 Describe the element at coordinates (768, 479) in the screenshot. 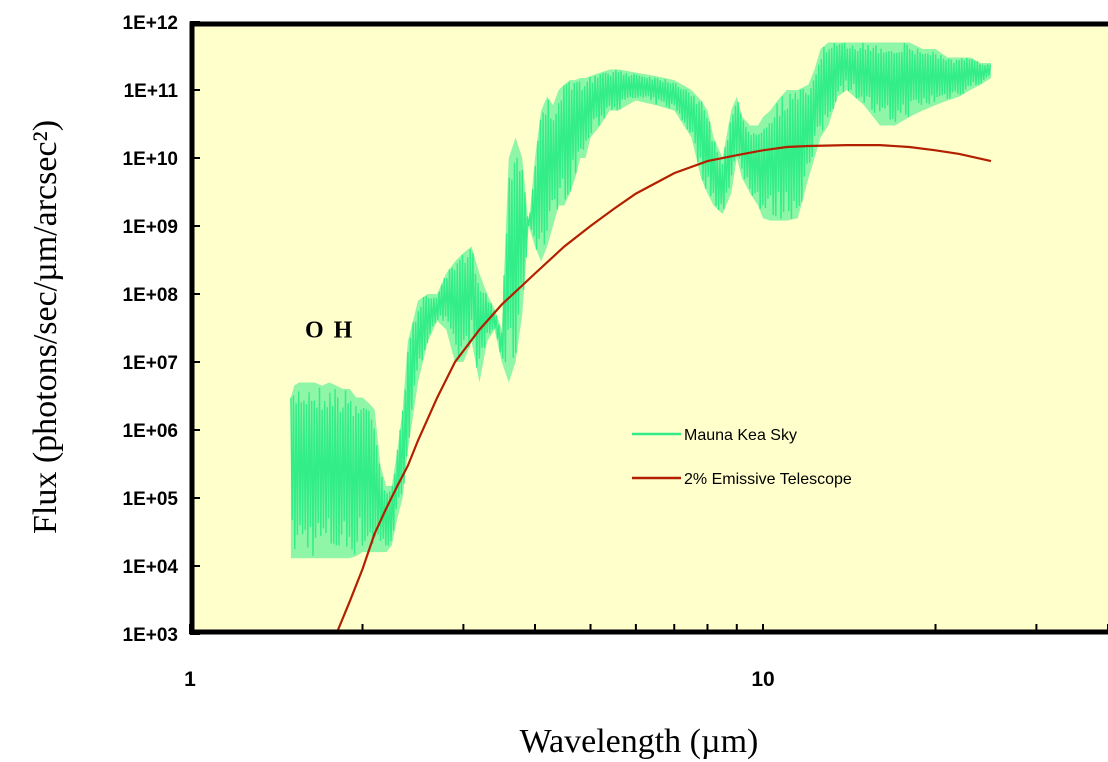

I see `legend-label: 2% Emissive Telescope` at that location.